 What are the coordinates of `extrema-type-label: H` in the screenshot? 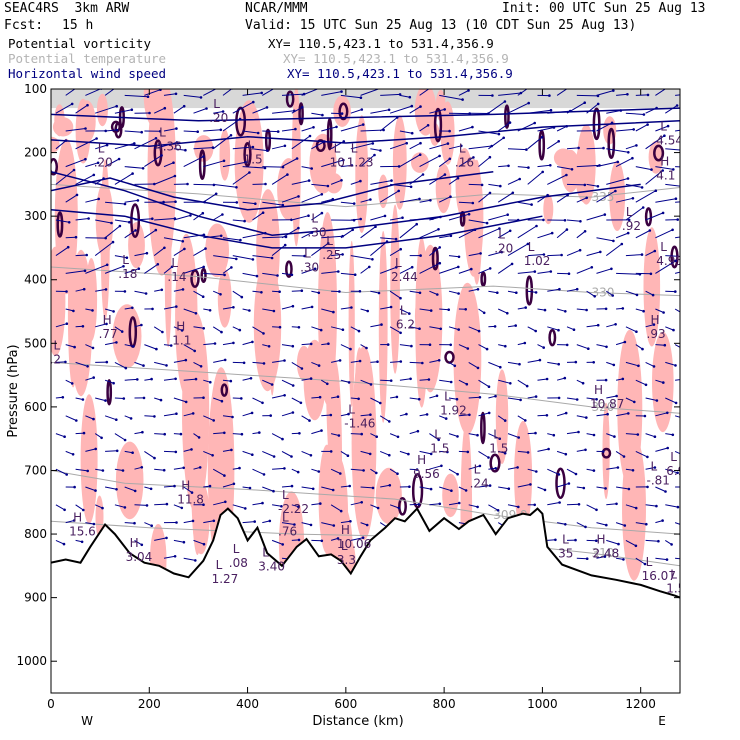 It's located at (345, 530).